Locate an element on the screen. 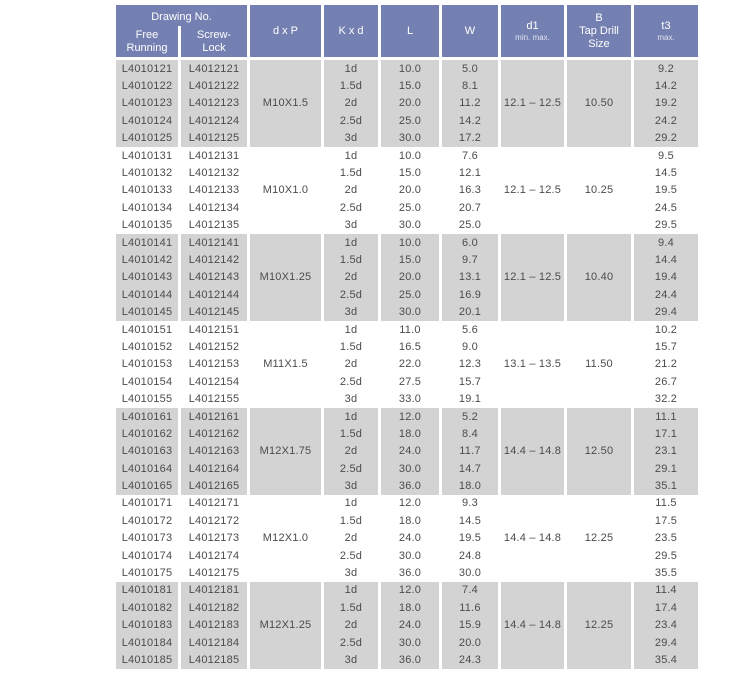 Image resolution: width=750 pixels, height=675 pixels. cell-tap-drill: 10.50 is located at coordinates (599, 103).